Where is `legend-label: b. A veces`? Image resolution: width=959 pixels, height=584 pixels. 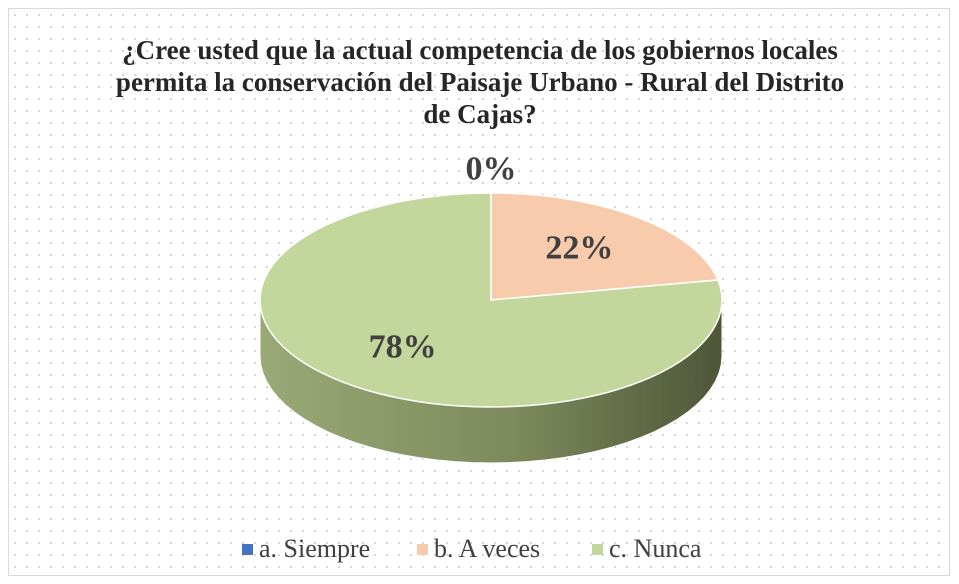
legend-label: b. A veces is located at coordinates (487, 548).